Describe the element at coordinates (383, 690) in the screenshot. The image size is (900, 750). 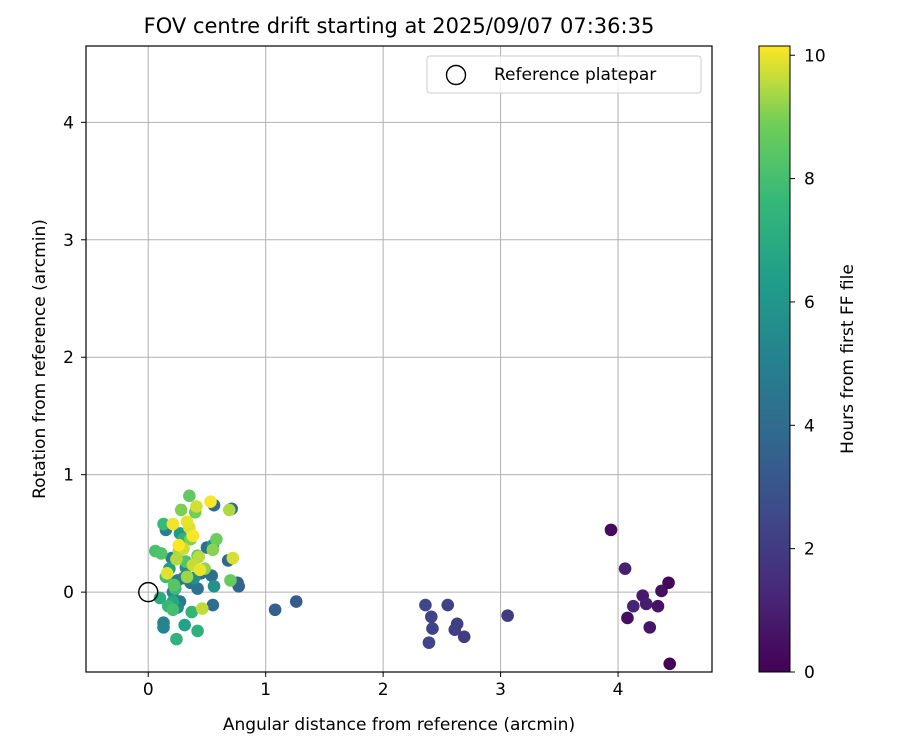
I see `x-tick-label: 2` at that location.